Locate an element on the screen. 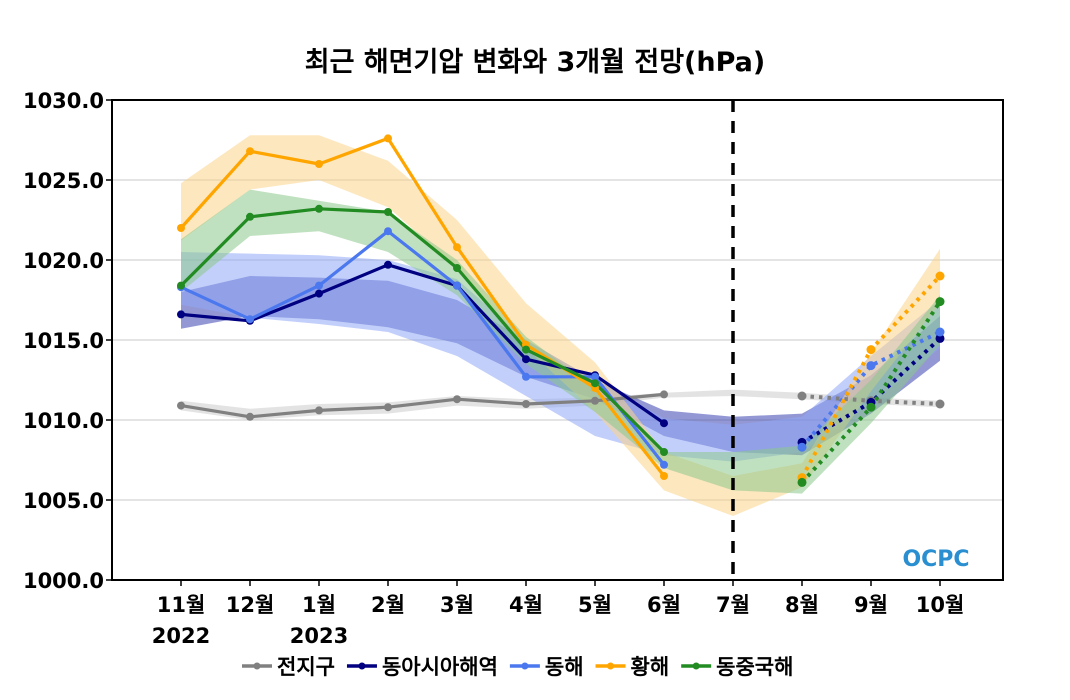 The height and width of the screenshot is (700, 1070). y-tick-label: 1010.0 is located at coordinates (63, 421).